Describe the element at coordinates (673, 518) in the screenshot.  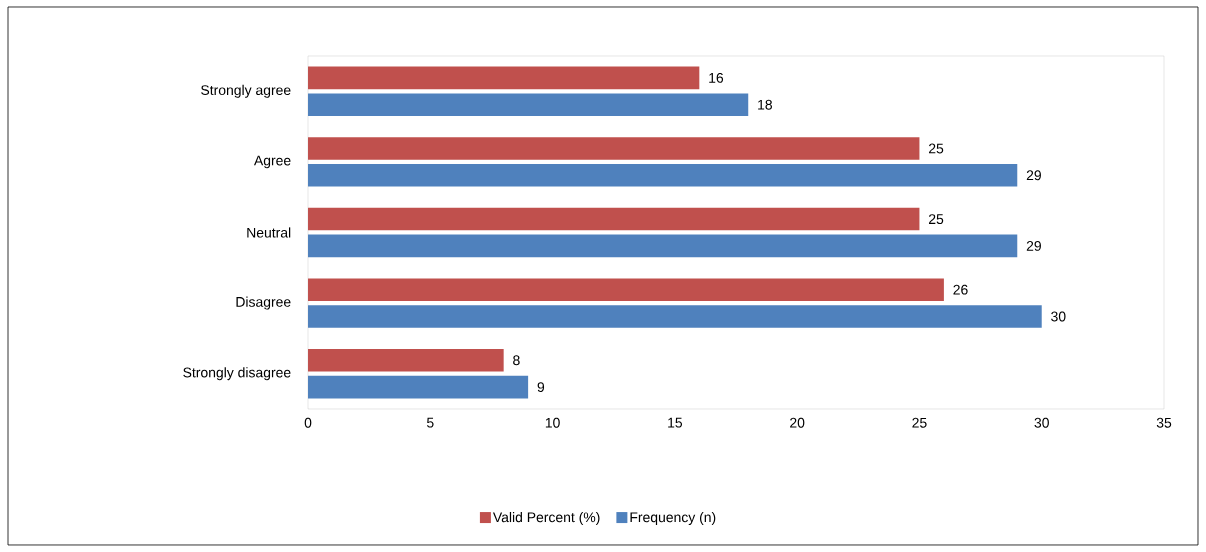
I see `legend-label: Frequency (n)` at that location.